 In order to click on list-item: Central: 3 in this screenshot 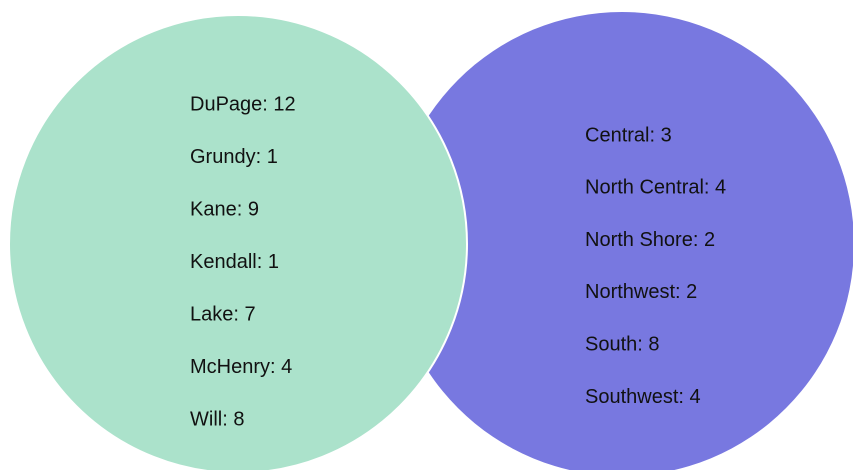, I will do `click(628, 135)`.